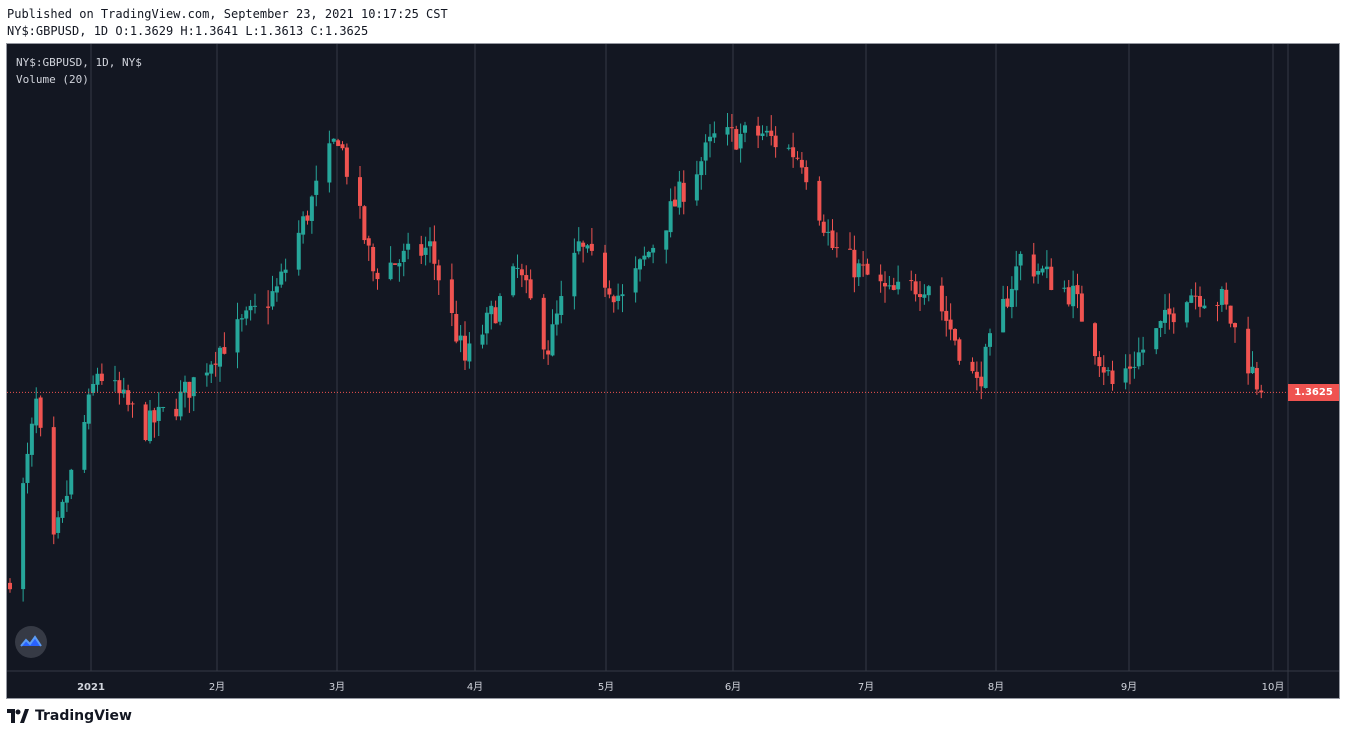 The image size is (1346, 735). I want to click on x-tick-label: 3月, so click(337, 687).